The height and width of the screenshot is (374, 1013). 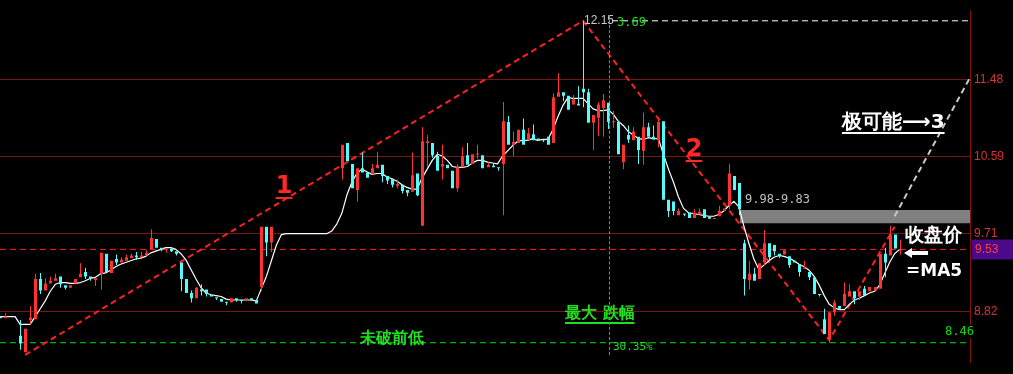 What do you see at coordinates (694, 148) in the screenshot?
I see `annotation: 2` at bounding box center [694, 148].